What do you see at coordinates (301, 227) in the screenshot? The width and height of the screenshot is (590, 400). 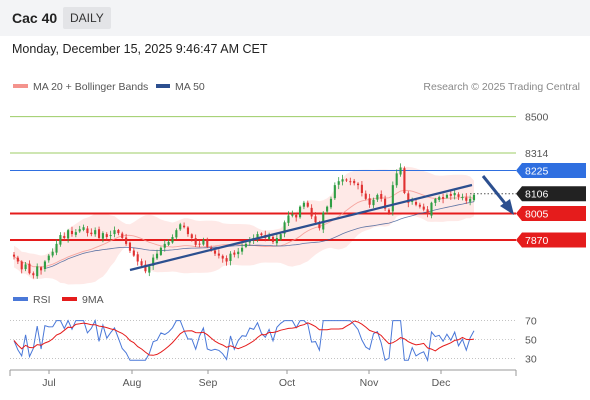 I see `support-trendline` at bounding box center [301, 227].